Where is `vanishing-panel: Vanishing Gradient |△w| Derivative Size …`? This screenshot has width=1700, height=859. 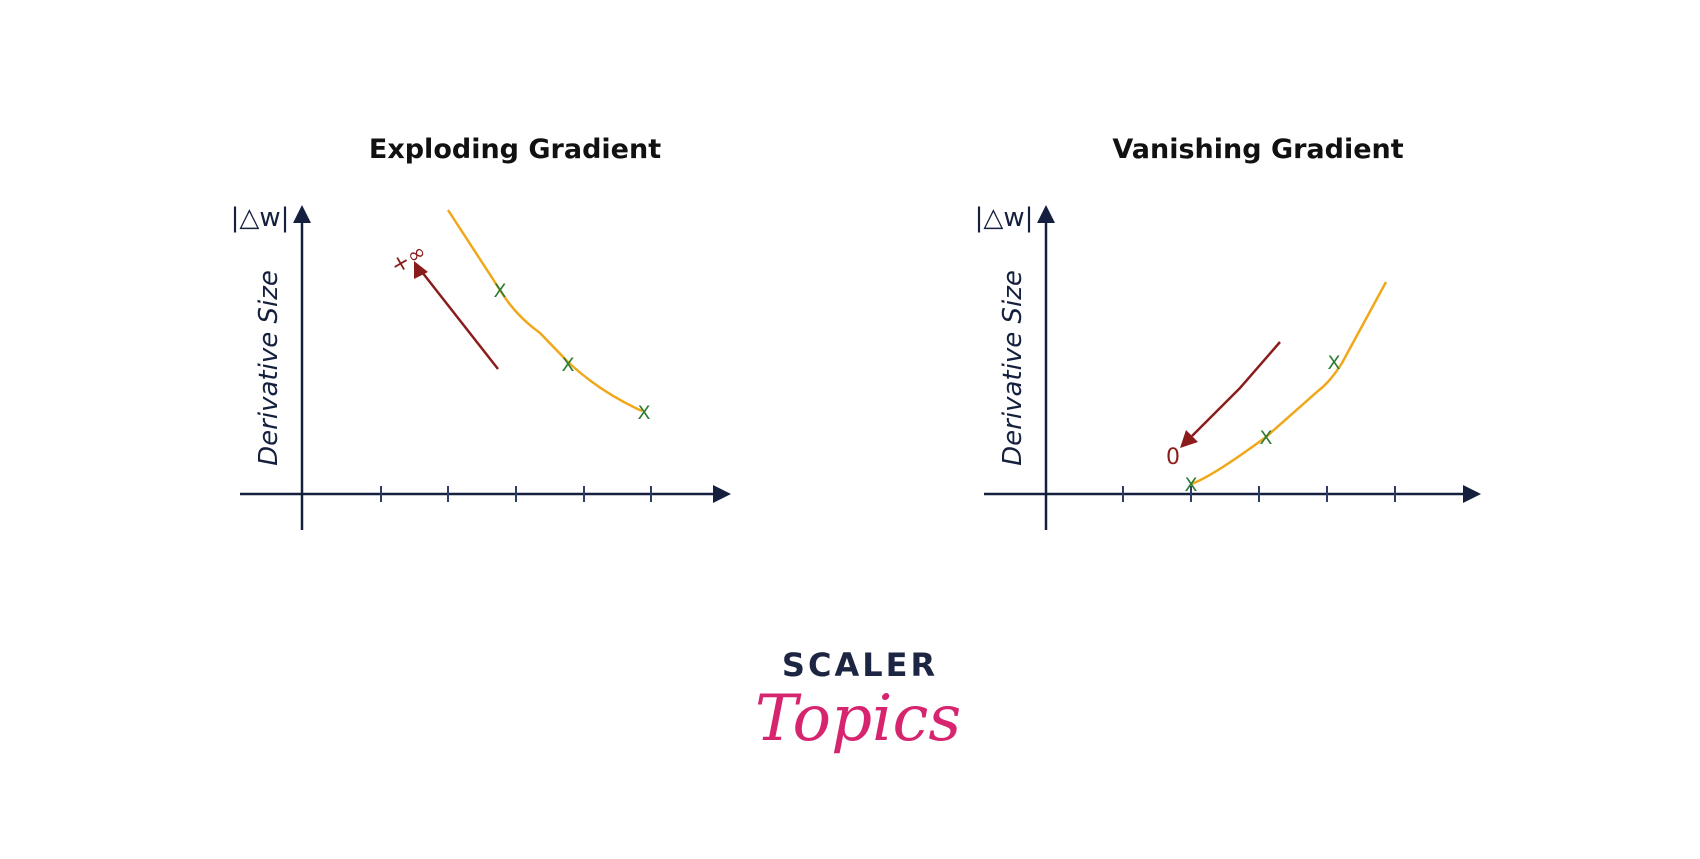
vanishing-panel: Vanishing Gradient |△w| Derivative Size … is located at coordinates (1228, 332).